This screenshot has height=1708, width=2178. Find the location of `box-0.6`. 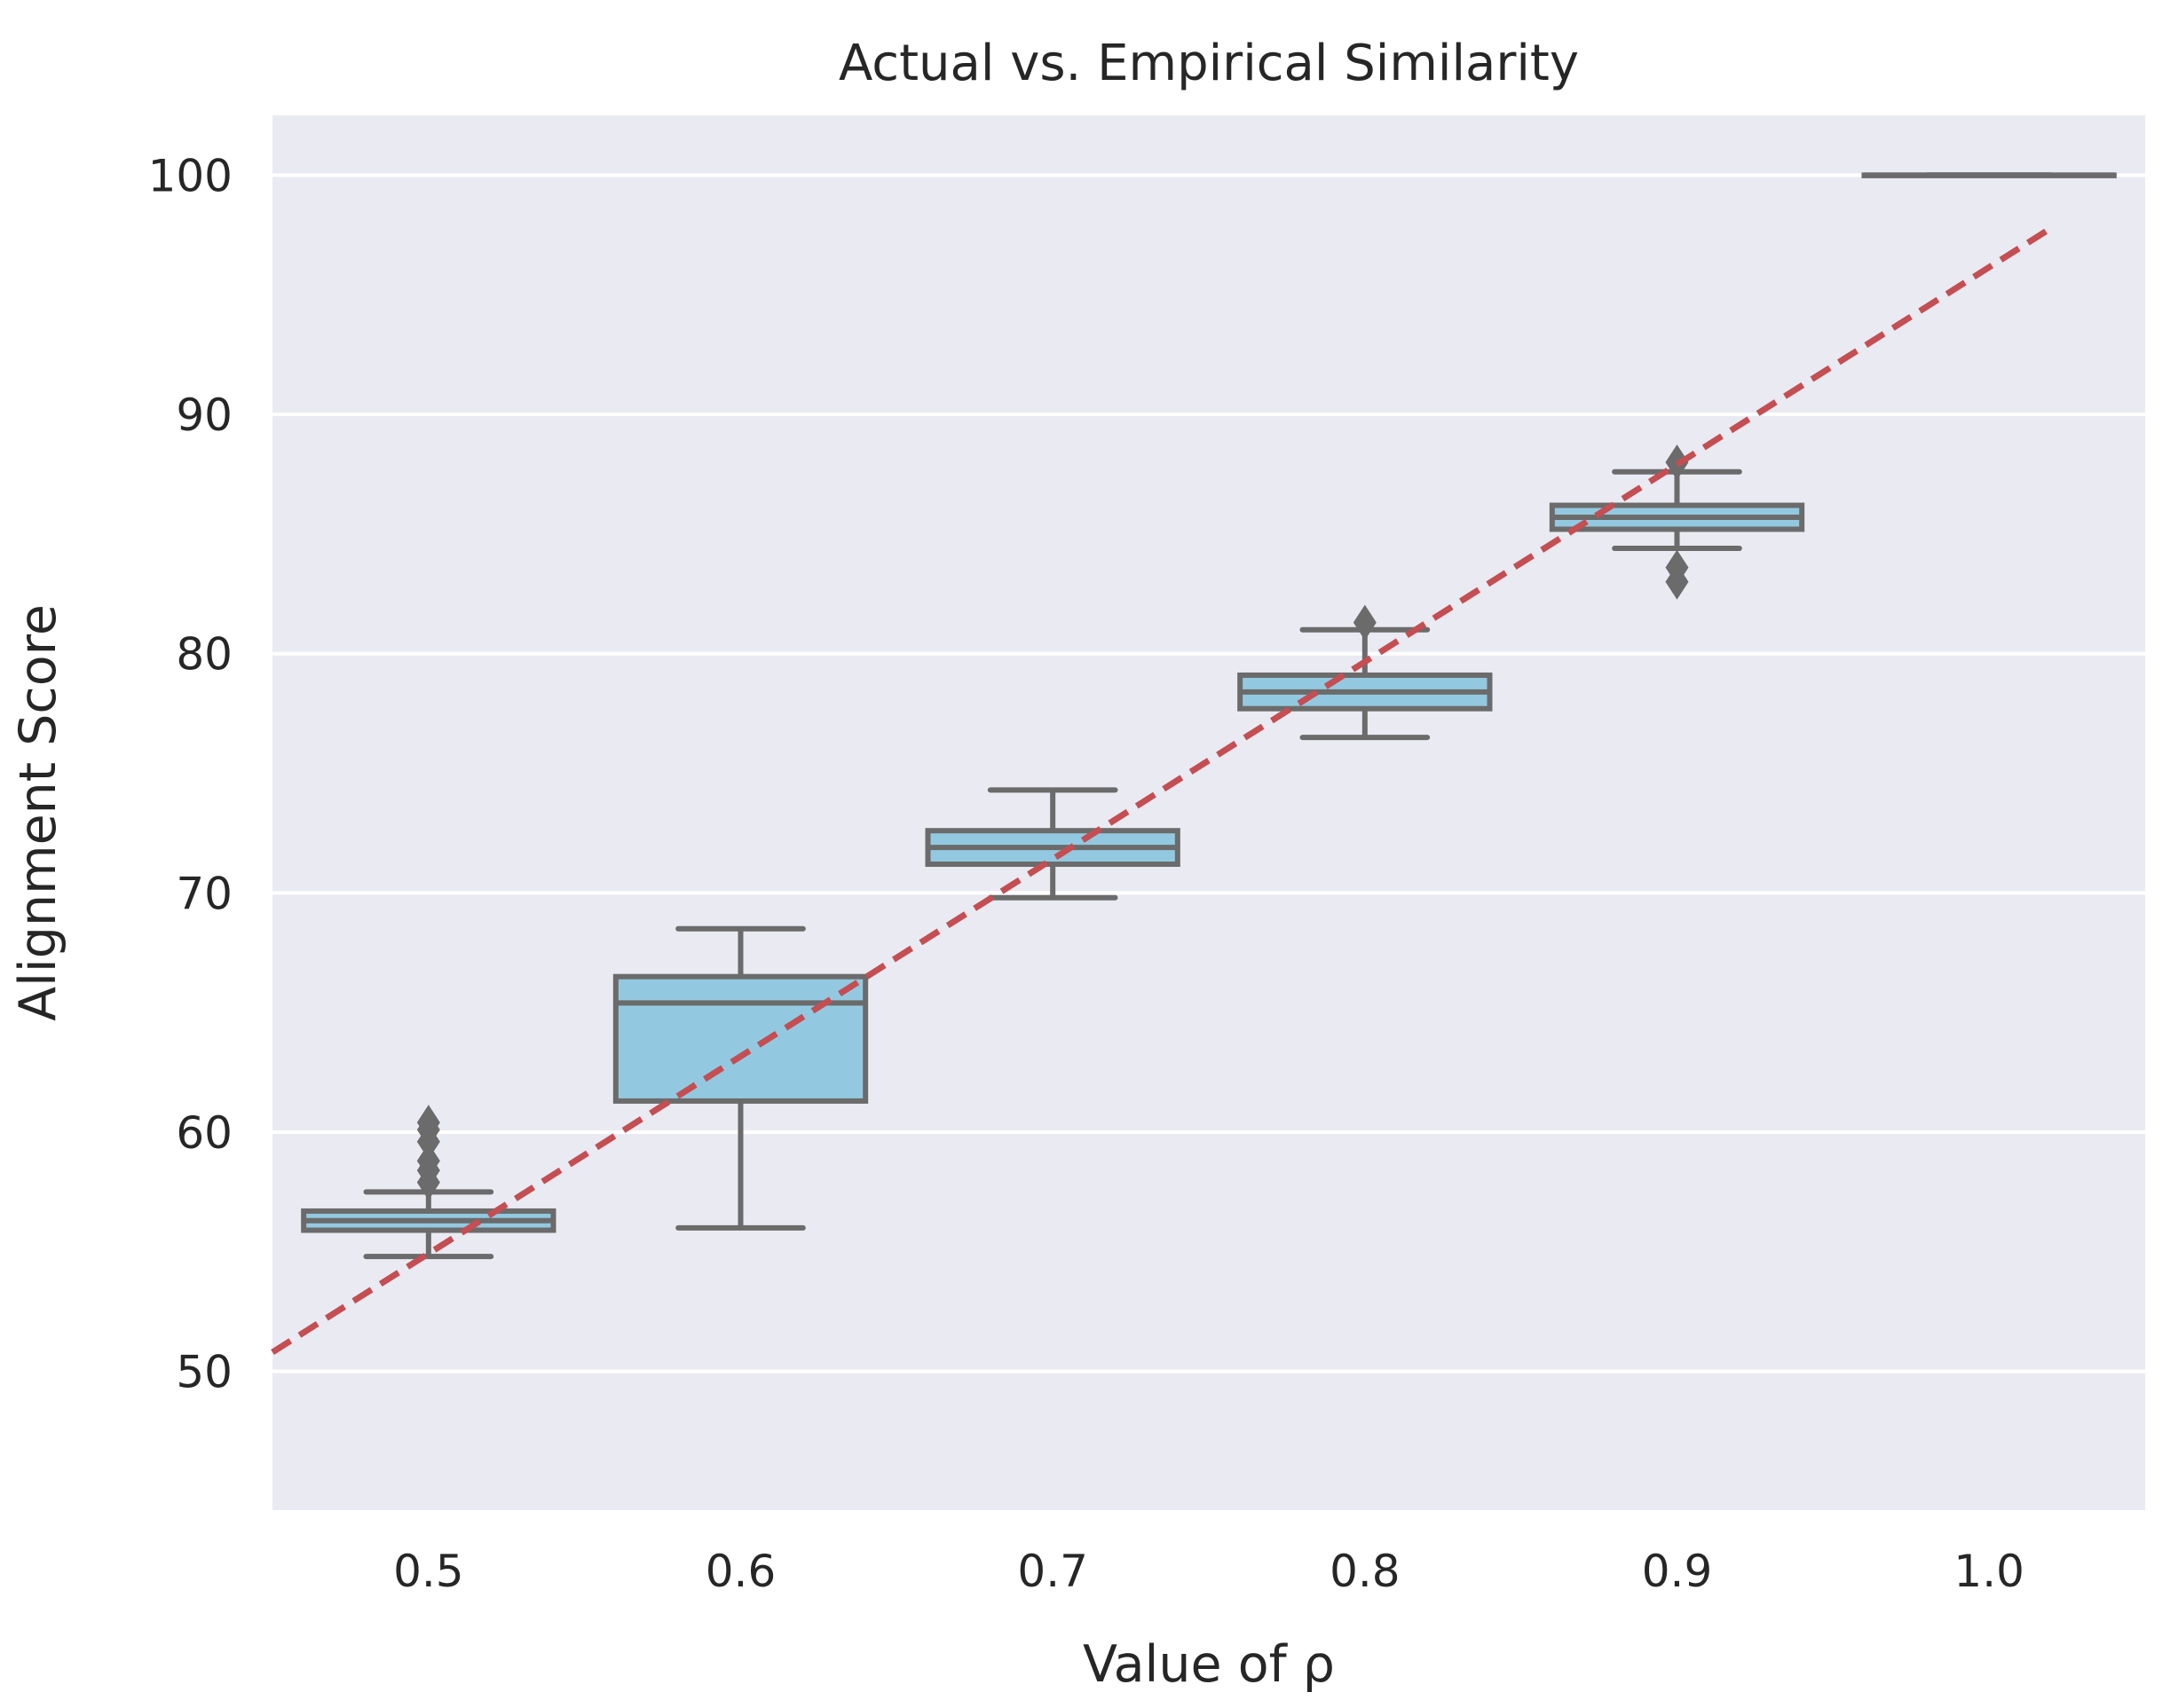

box-0.6 is located at coordinates (740, 1078).